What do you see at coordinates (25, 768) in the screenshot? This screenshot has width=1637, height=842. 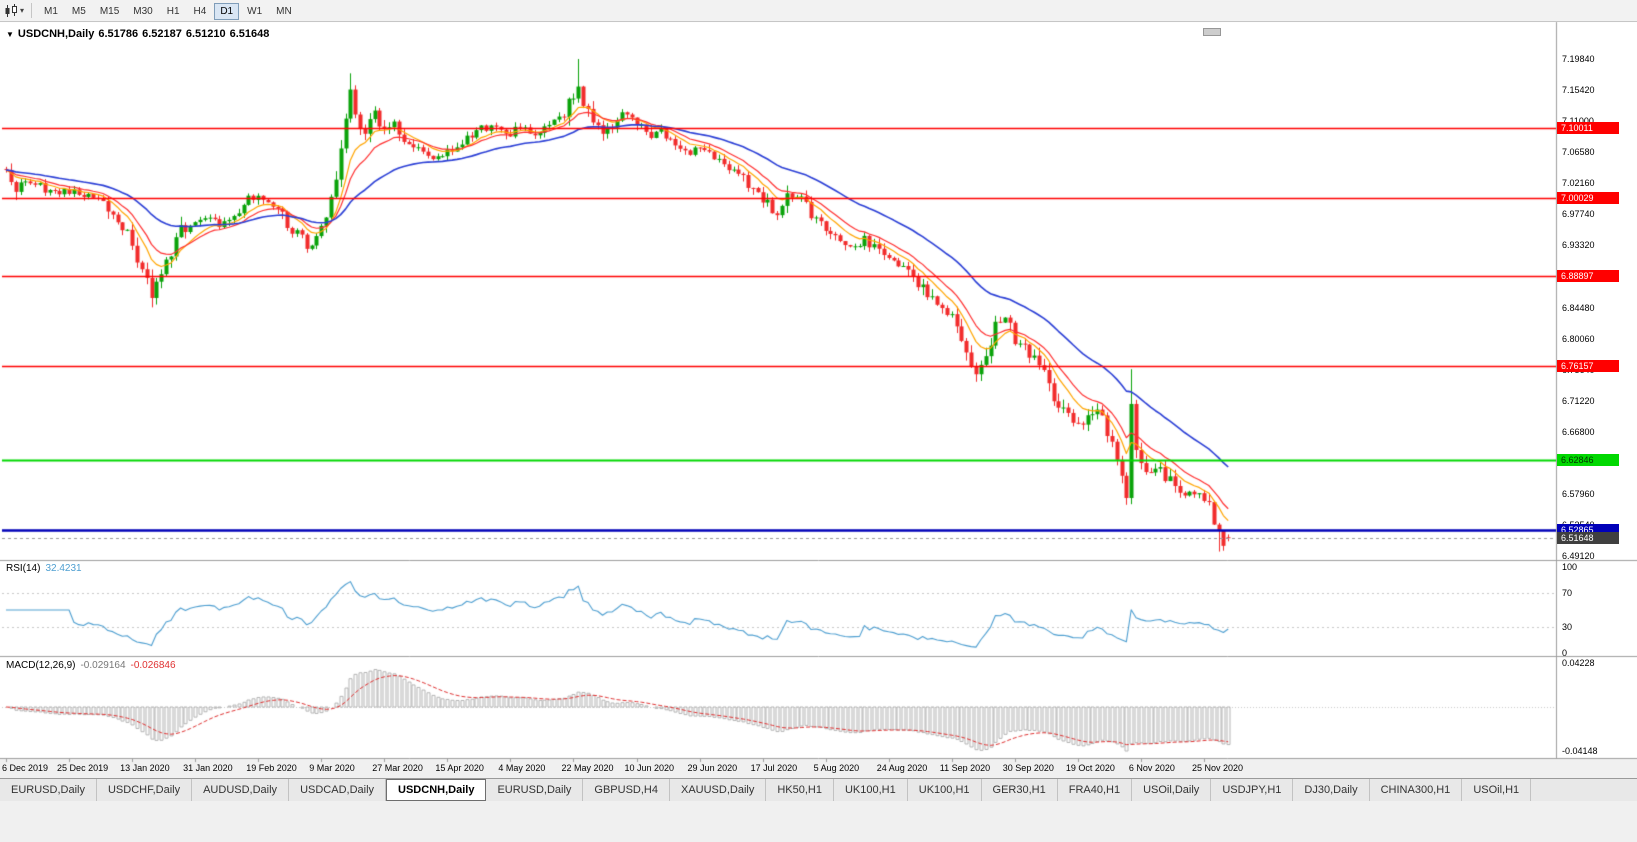 I see `date-axis-label: 6 Dec 2019` at bounding box center [25, 768].